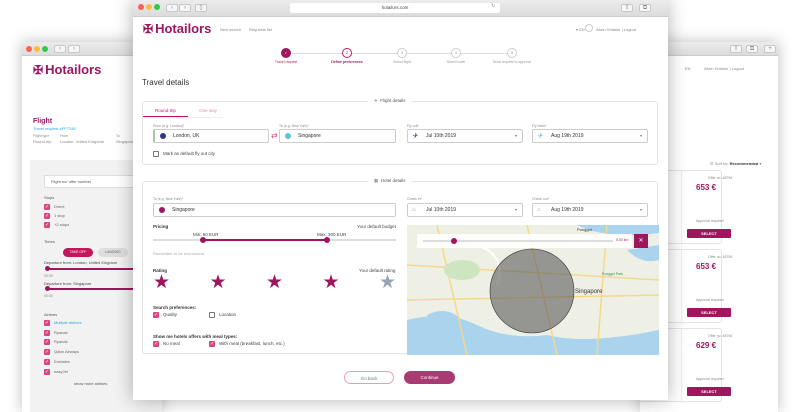 Image resolution: width=800 pixels, height=412 pixels. I want to click on map-label-city: Singapore, so click(589, 292).